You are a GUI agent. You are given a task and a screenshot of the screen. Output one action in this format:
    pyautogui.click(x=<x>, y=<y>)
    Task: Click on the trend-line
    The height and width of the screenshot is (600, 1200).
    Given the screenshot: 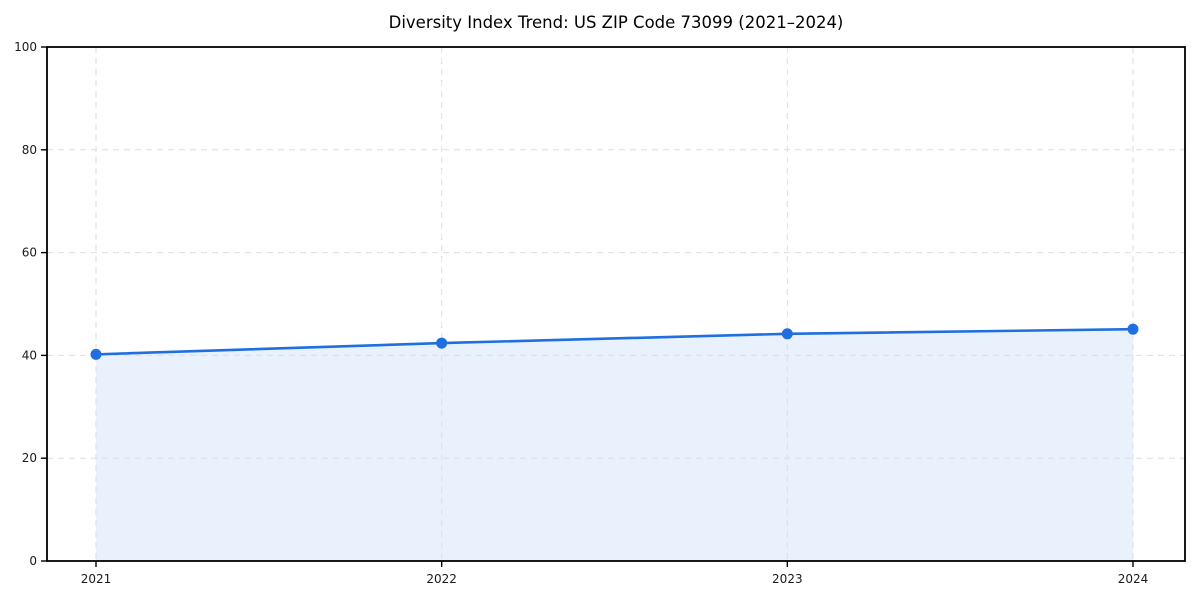 What is the action you would take?
    pyautogui.click(x=614, y=341)
    